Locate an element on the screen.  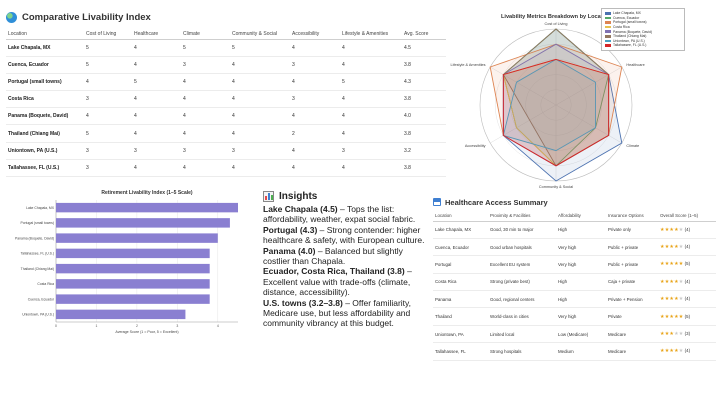
overall-score-cell: ★★★★★ (5) is located at coordinates (687, 316).